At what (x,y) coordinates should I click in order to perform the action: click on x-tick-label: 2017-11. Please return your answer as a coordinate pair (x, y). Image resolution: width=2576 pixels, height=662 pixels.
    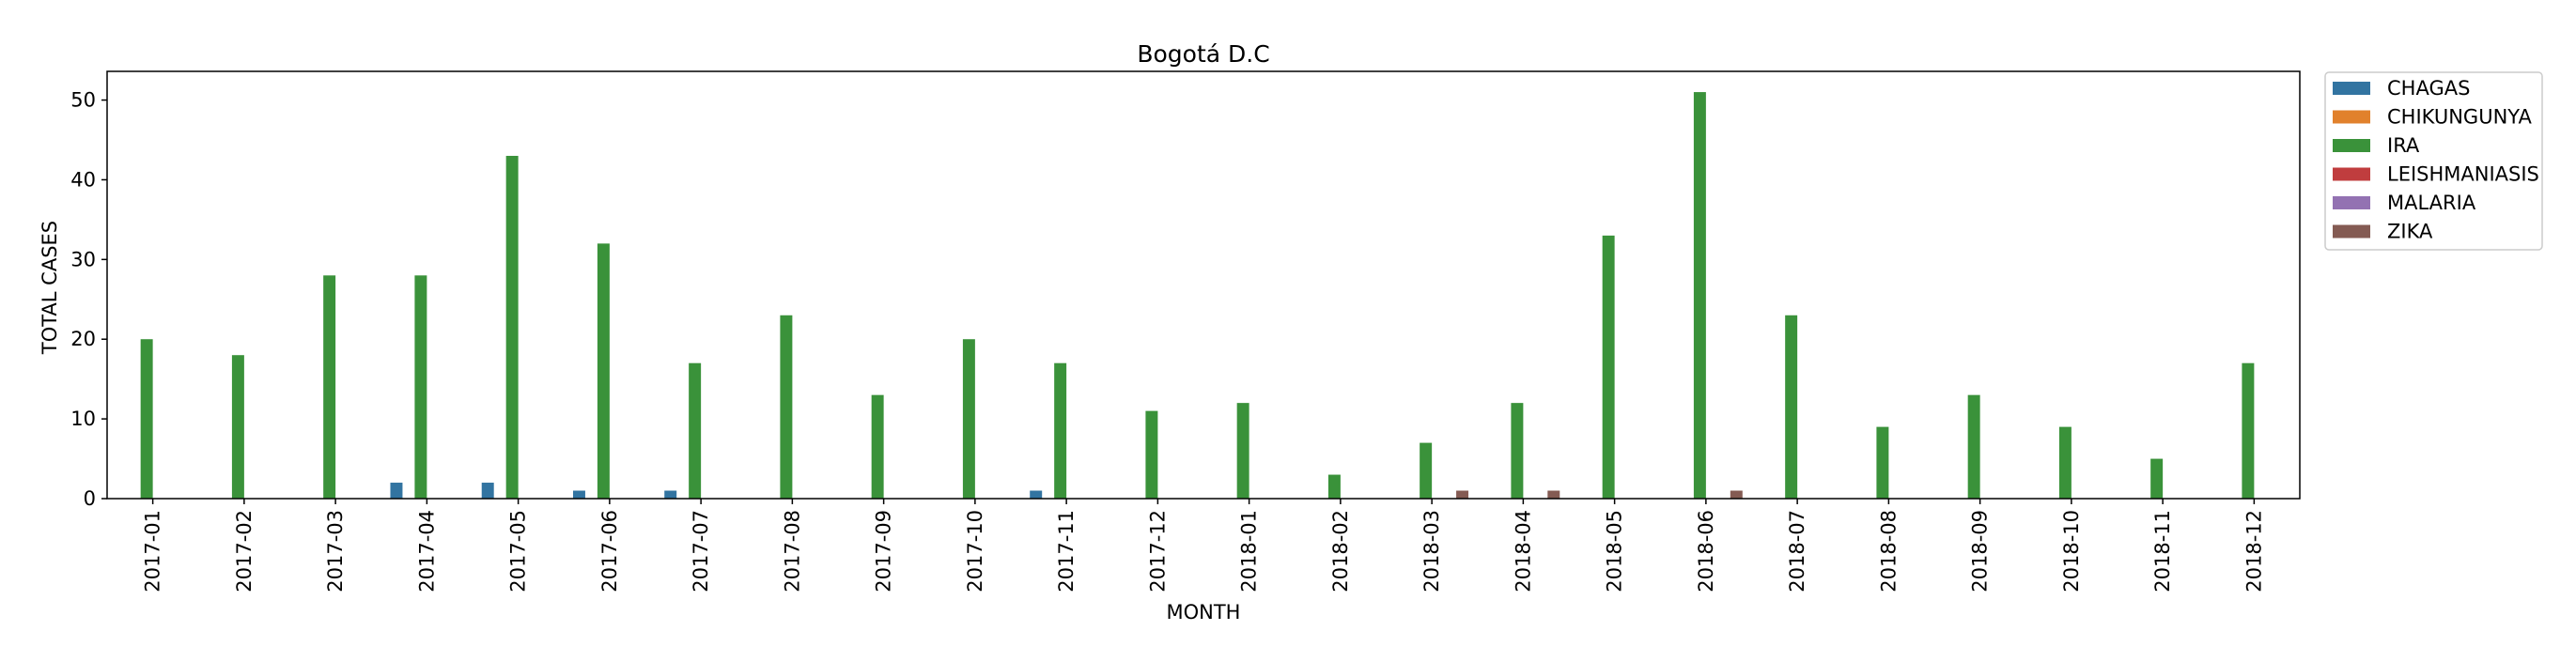
    Looking at the image, I should click on (1066, 551).